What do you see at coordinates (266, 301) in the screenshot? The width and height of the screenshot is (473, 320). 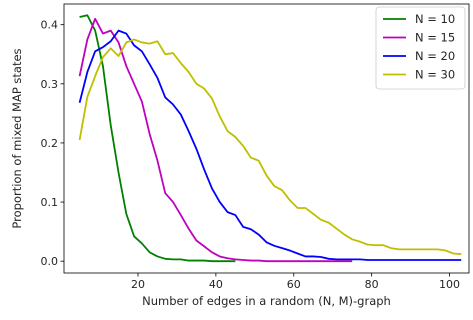 I see `x-axis-label: Number of edges in a random (N, M)-graph` at bounding box center [266, 301].